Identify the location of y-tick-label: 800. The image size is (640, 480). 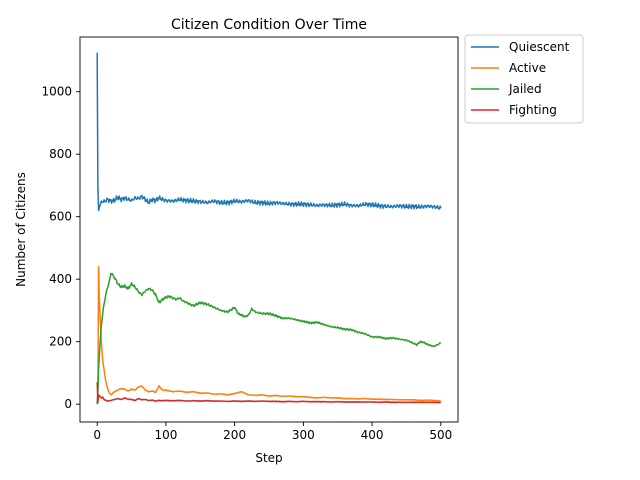
(60, 154).